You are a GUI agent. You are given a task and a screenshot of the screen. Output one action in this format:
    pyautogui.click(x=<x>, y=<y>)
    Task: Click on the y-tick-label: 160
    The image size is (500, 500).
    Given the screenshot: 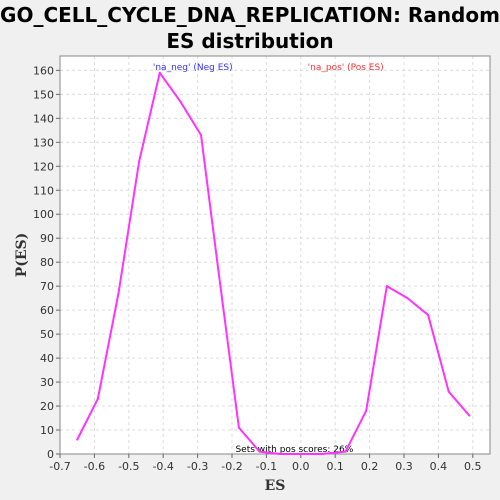 What is the action you would take?
    pyautogui.click(x=43, y=70)
    